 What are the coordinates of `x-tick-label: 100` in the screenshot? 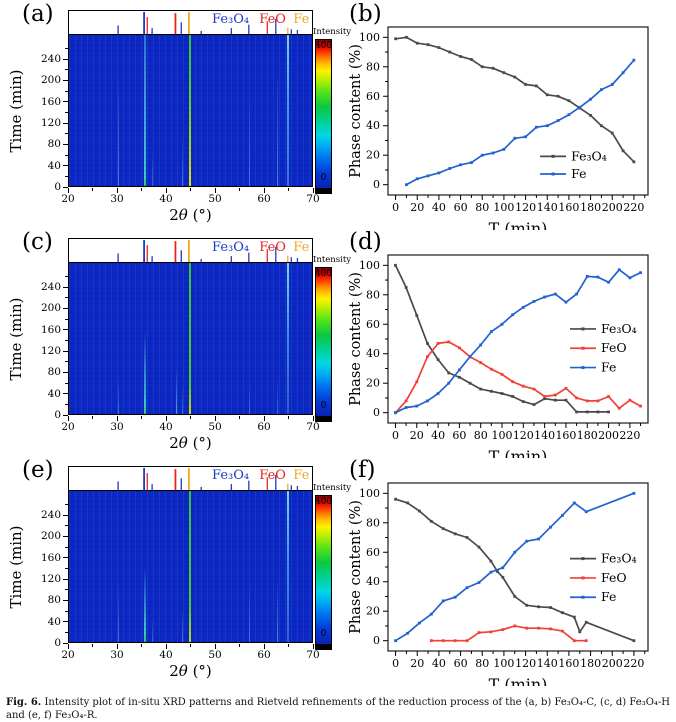 It's located at (503, 663).